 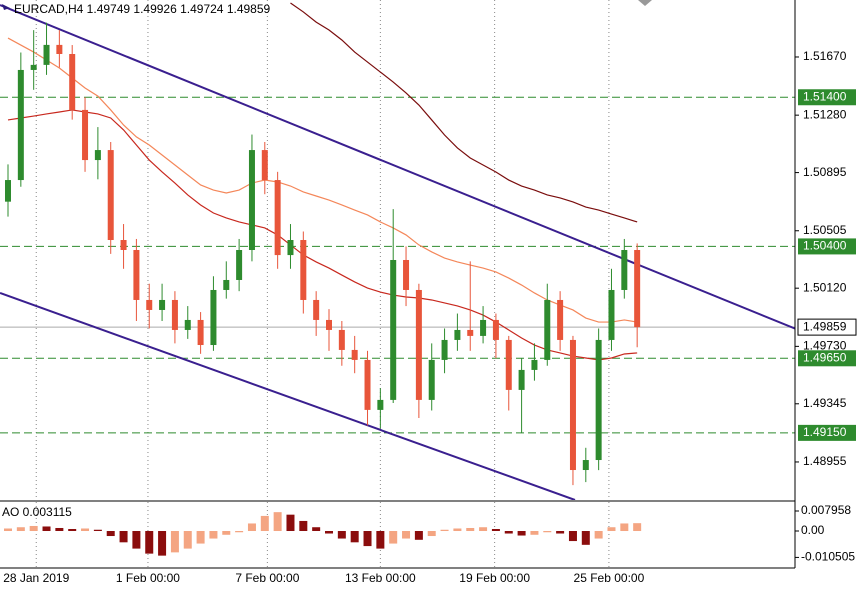 I want to click on last-price-tag, so click(x=827, y=327).